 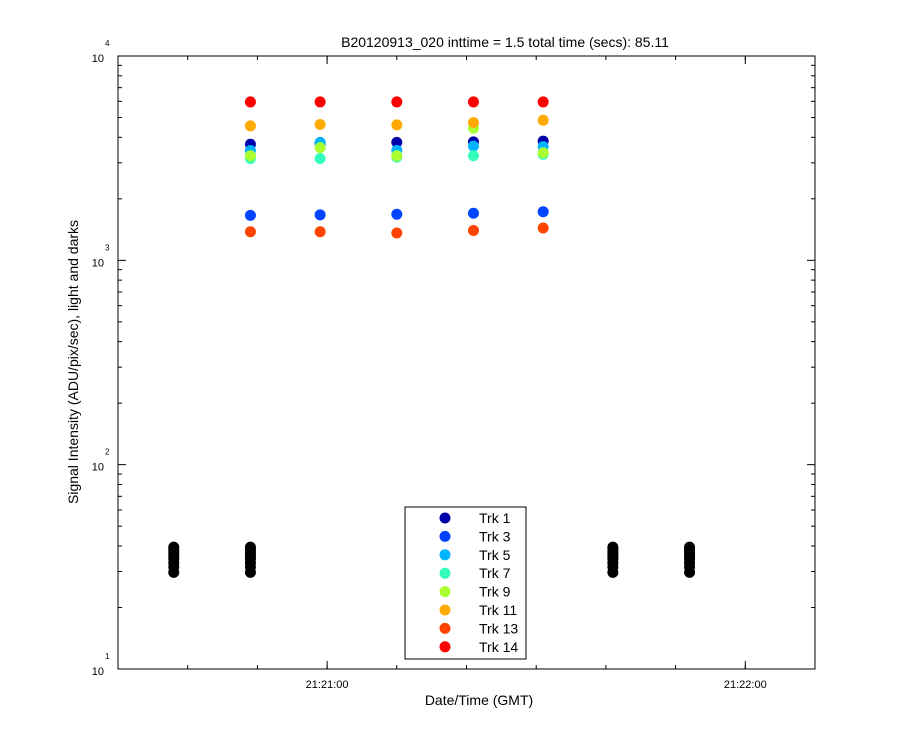 I want to click on legend-label: Trk 3, so click(x=495, y=536).